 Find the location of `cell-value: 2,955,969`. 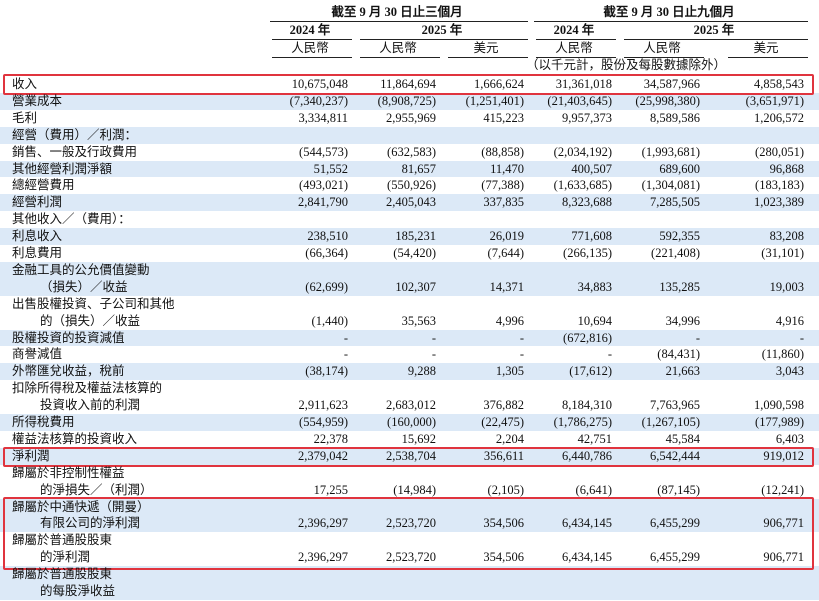

cell-value: 2,955,969 is located at coordinates (411, 117).